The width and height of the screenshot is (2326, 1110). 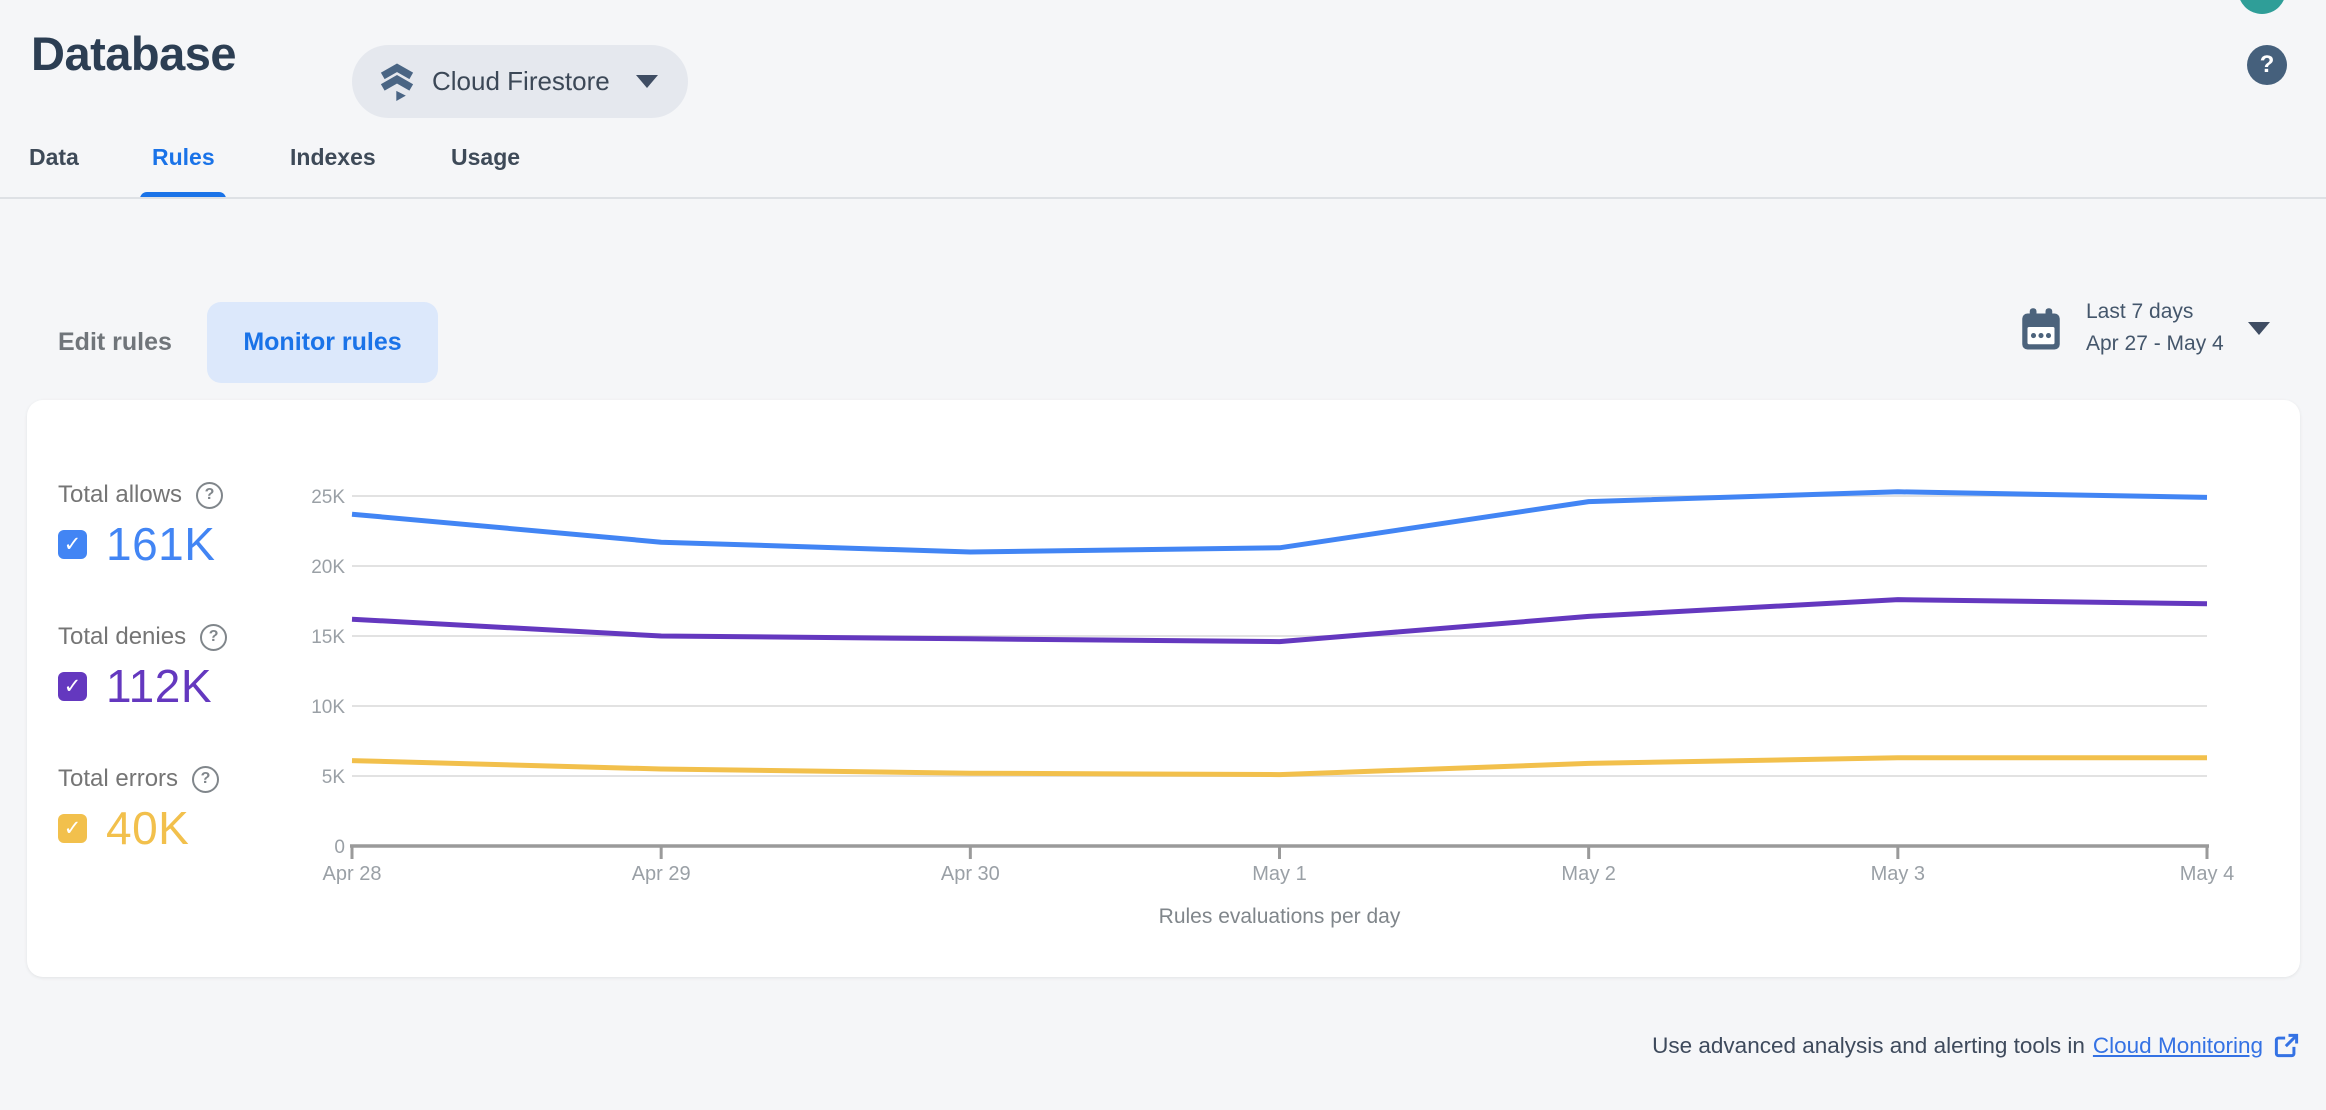 What do you see at coordinates (2041, 328) in the screenshot?
I see `calendar-icon` at bounding box center [2041, 328].